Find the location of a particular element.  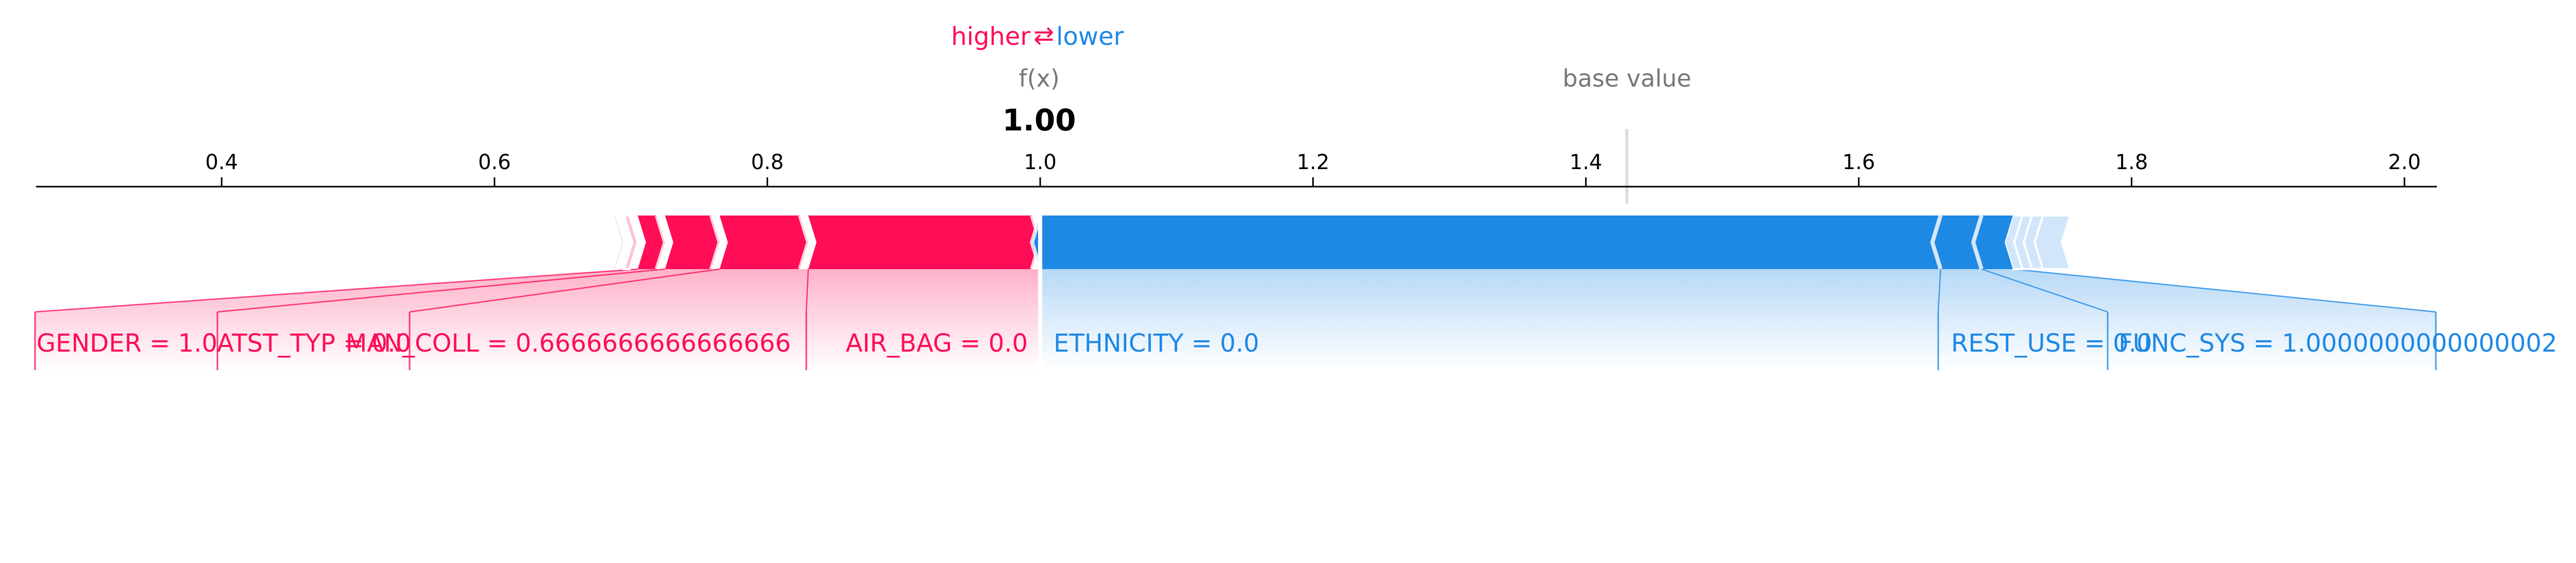

x-tick-label: 0.4 is located at coordinates (221, 162).